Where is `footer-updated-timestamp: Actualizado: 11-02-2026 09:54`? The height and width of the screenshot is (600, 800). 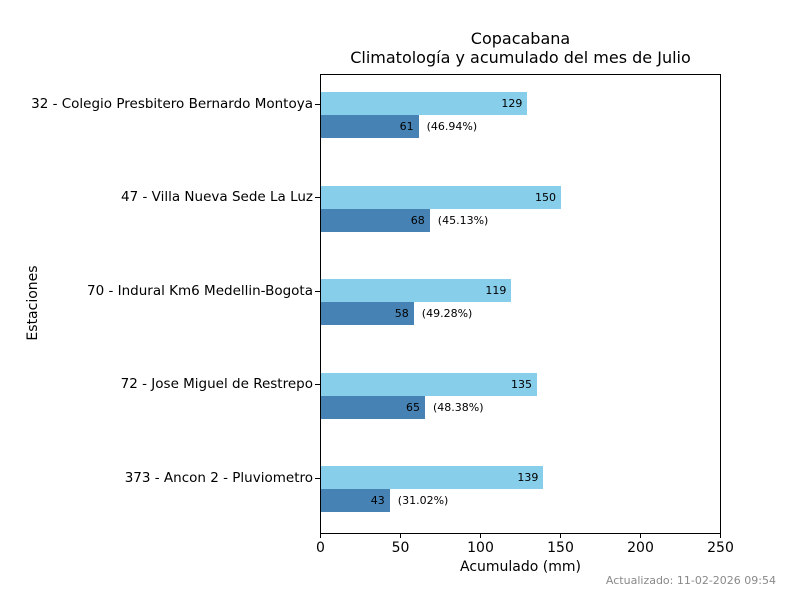 footer-updated-timestamp: Actualizado: 11-02-2026 09:54 is located at coordinates (690, 580).